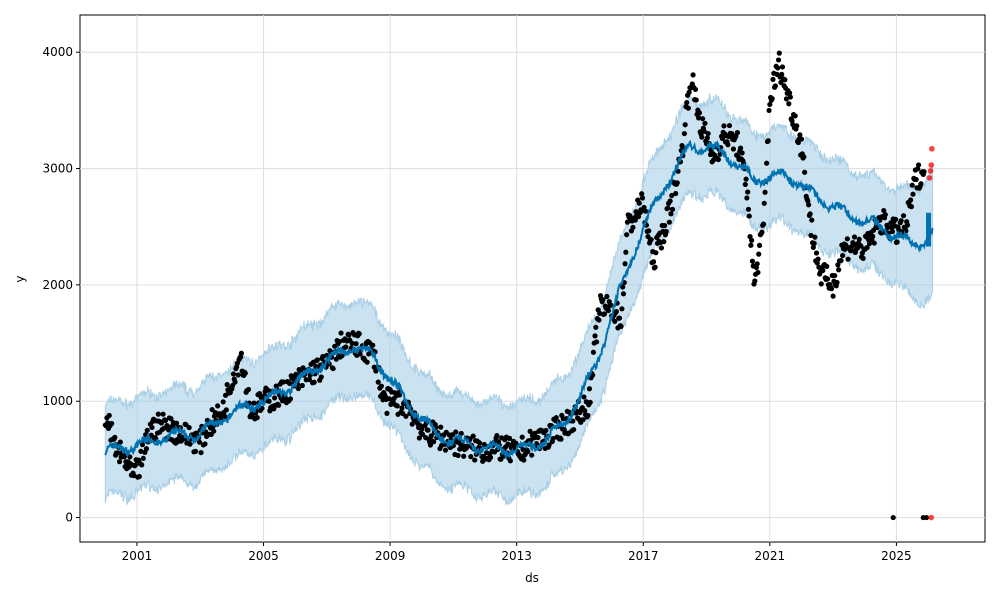 The height and width of the screenshot is (604, 1000). I want to click on x-tick-label: 2005, so click(263, 556).